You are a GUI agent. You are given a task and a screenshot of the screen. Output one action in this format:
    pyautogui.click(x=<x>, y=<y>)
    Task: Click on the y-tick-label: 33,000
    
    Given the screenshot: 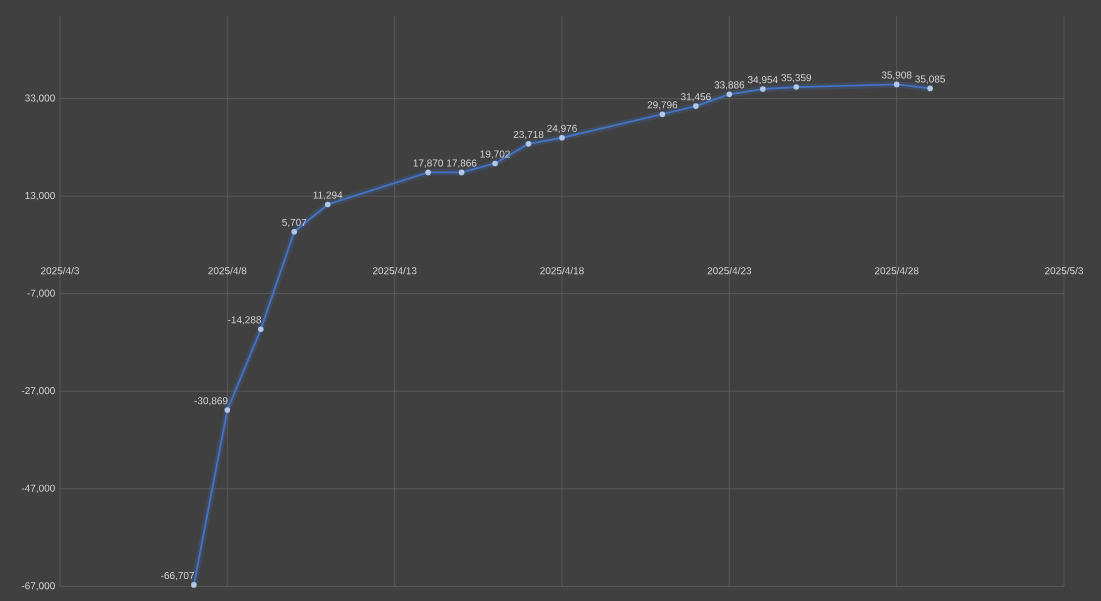 What is the action you would take?
    pyautogui.click(x=40, y=98)
    